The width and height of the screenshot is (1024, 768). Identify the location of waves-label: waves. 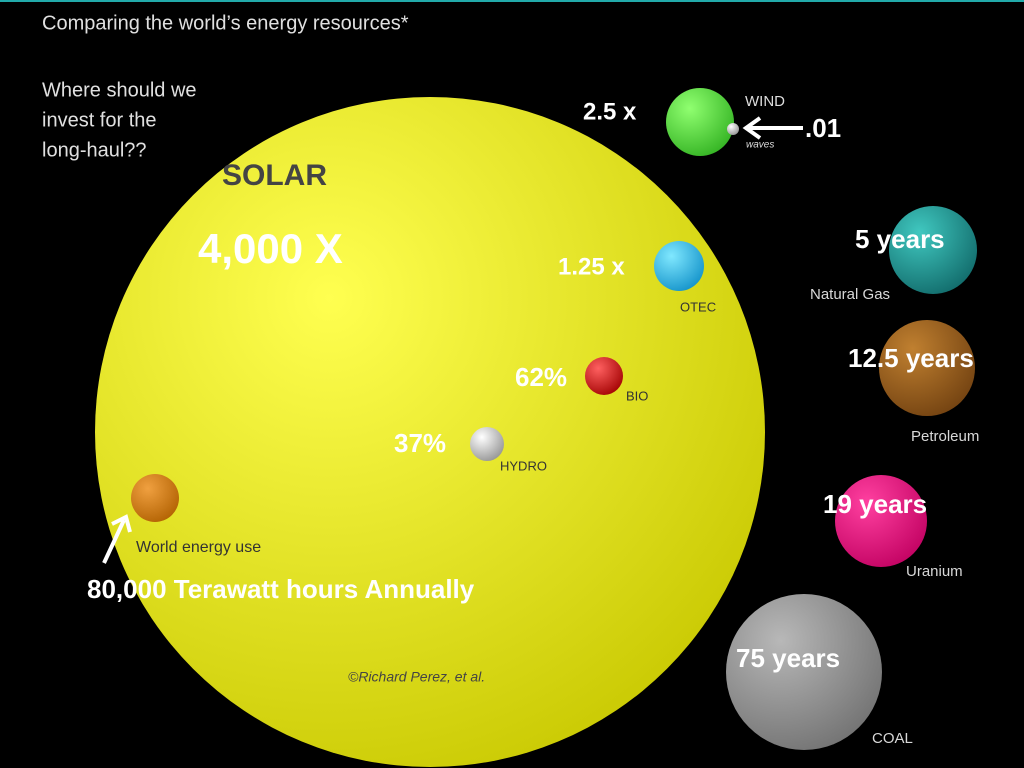
(760, 145).